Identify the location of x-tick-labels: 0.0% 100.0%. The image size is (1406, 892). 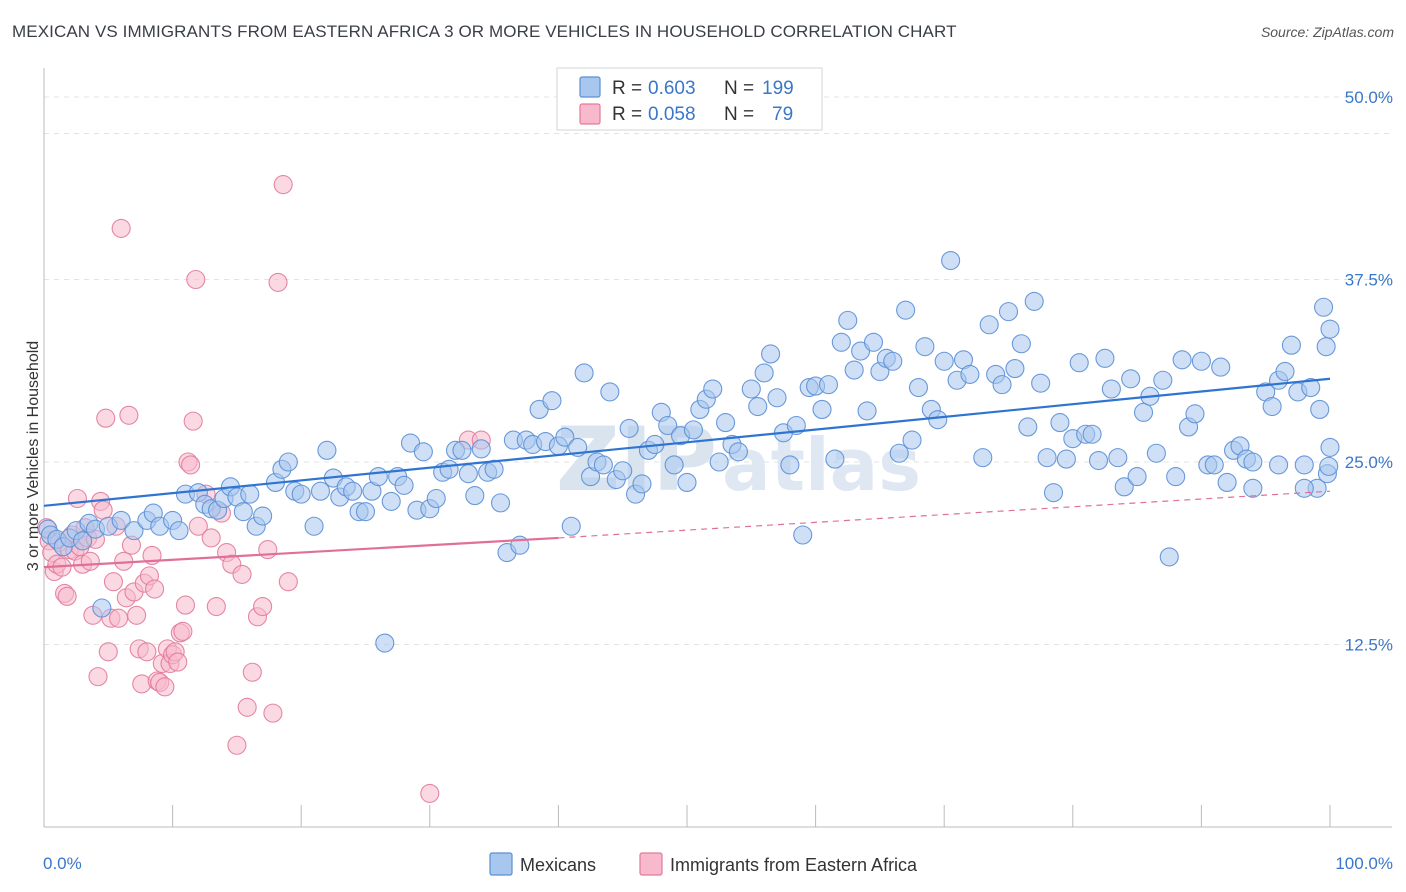
(718, 863).